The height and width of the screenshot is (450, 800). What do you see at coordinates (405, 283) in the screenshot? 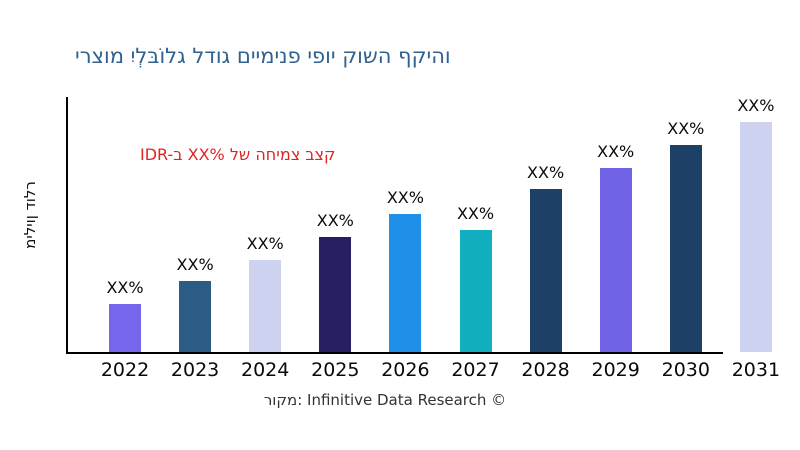
I see `bar-2026` at bounding box center [405, 283].